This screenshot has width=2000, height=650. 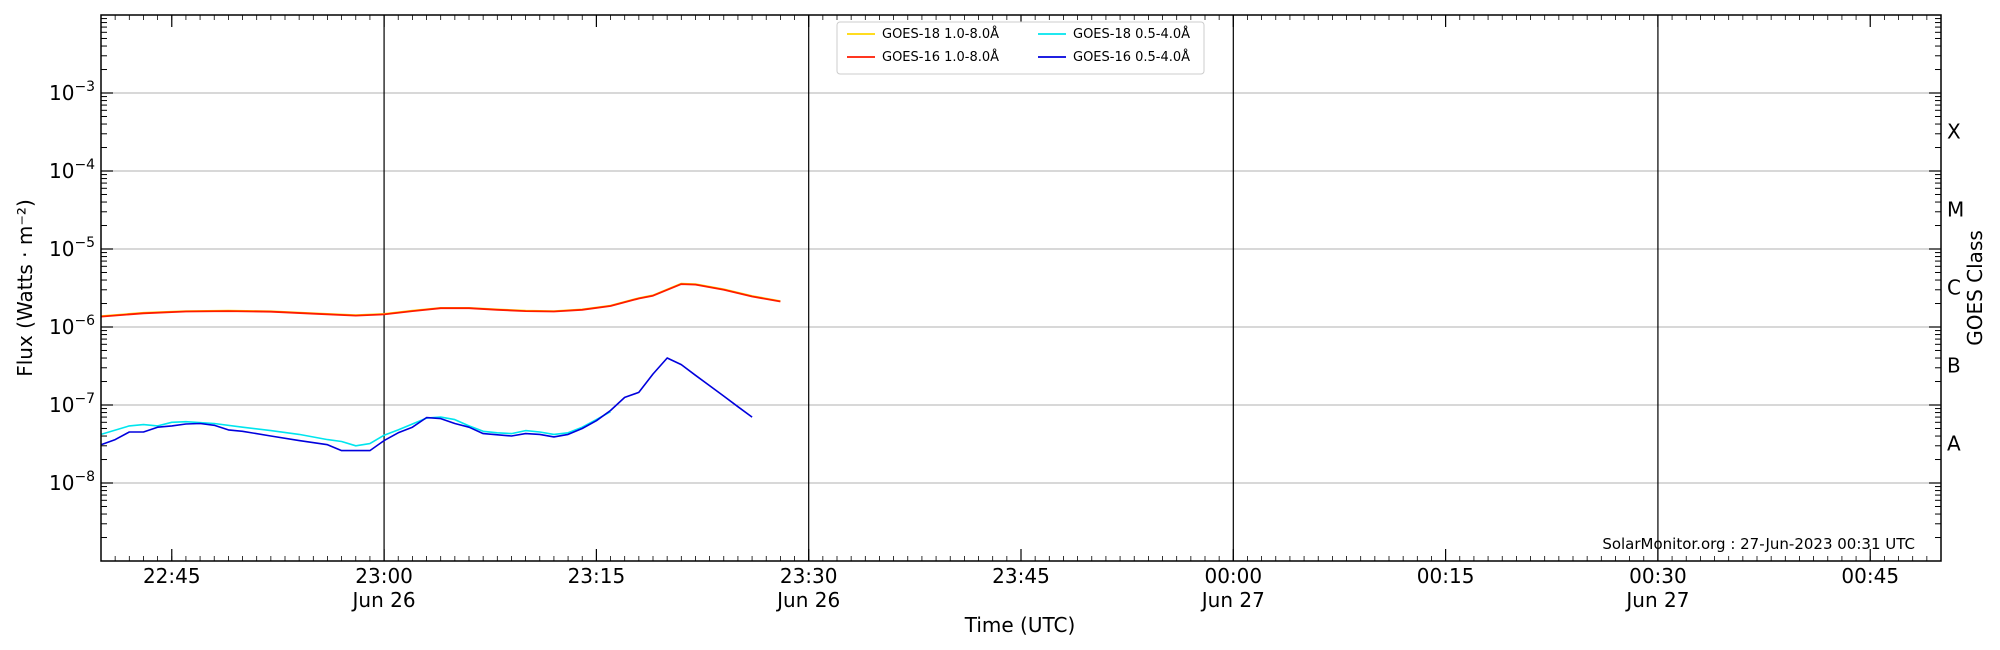 I want to click on y-tick-label: 10⁻⁷, so click(x=72, y=404).